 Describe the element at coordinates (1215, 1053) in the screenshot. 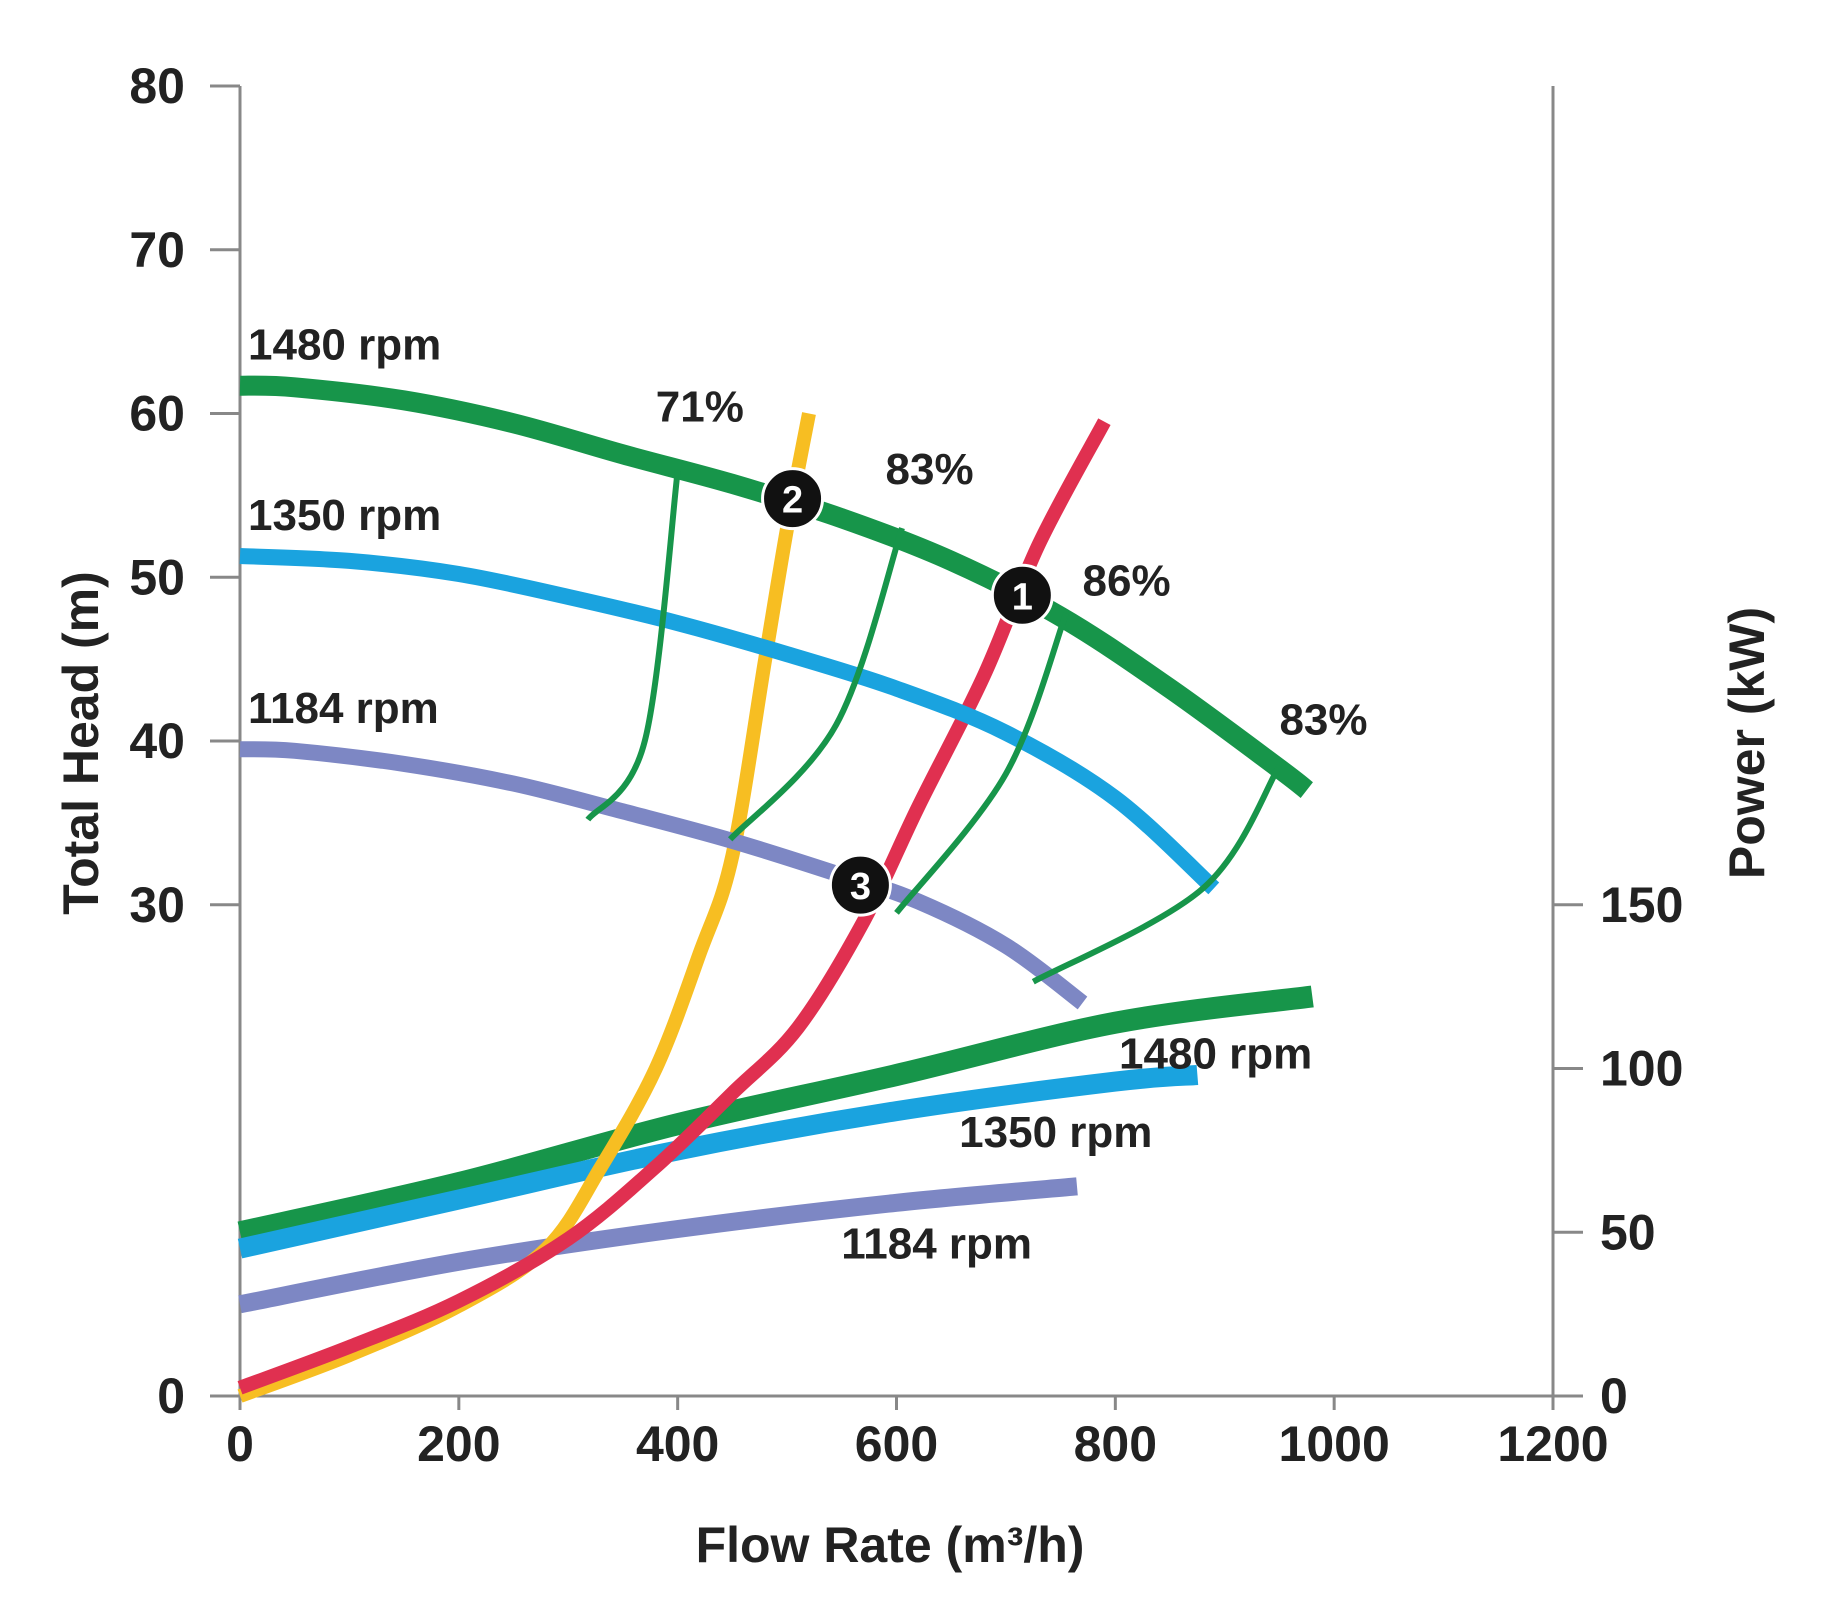

I see `power-curve-label: 1480 rpm` at that location.